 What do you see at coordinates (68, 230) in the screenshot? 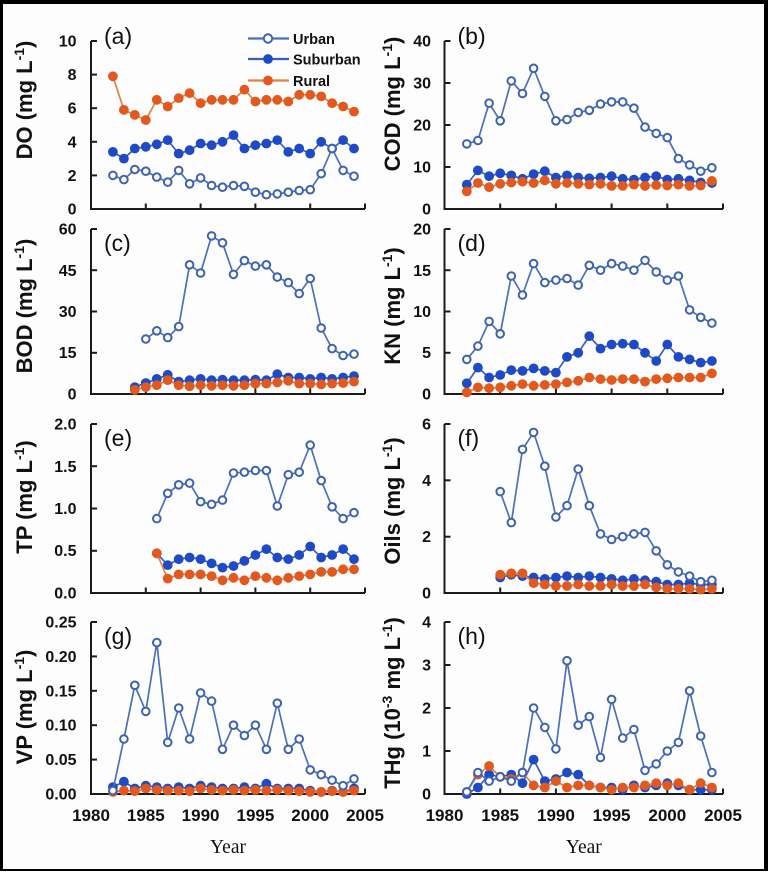
I see `svg-text: 60` at bounding box center [68, 230].